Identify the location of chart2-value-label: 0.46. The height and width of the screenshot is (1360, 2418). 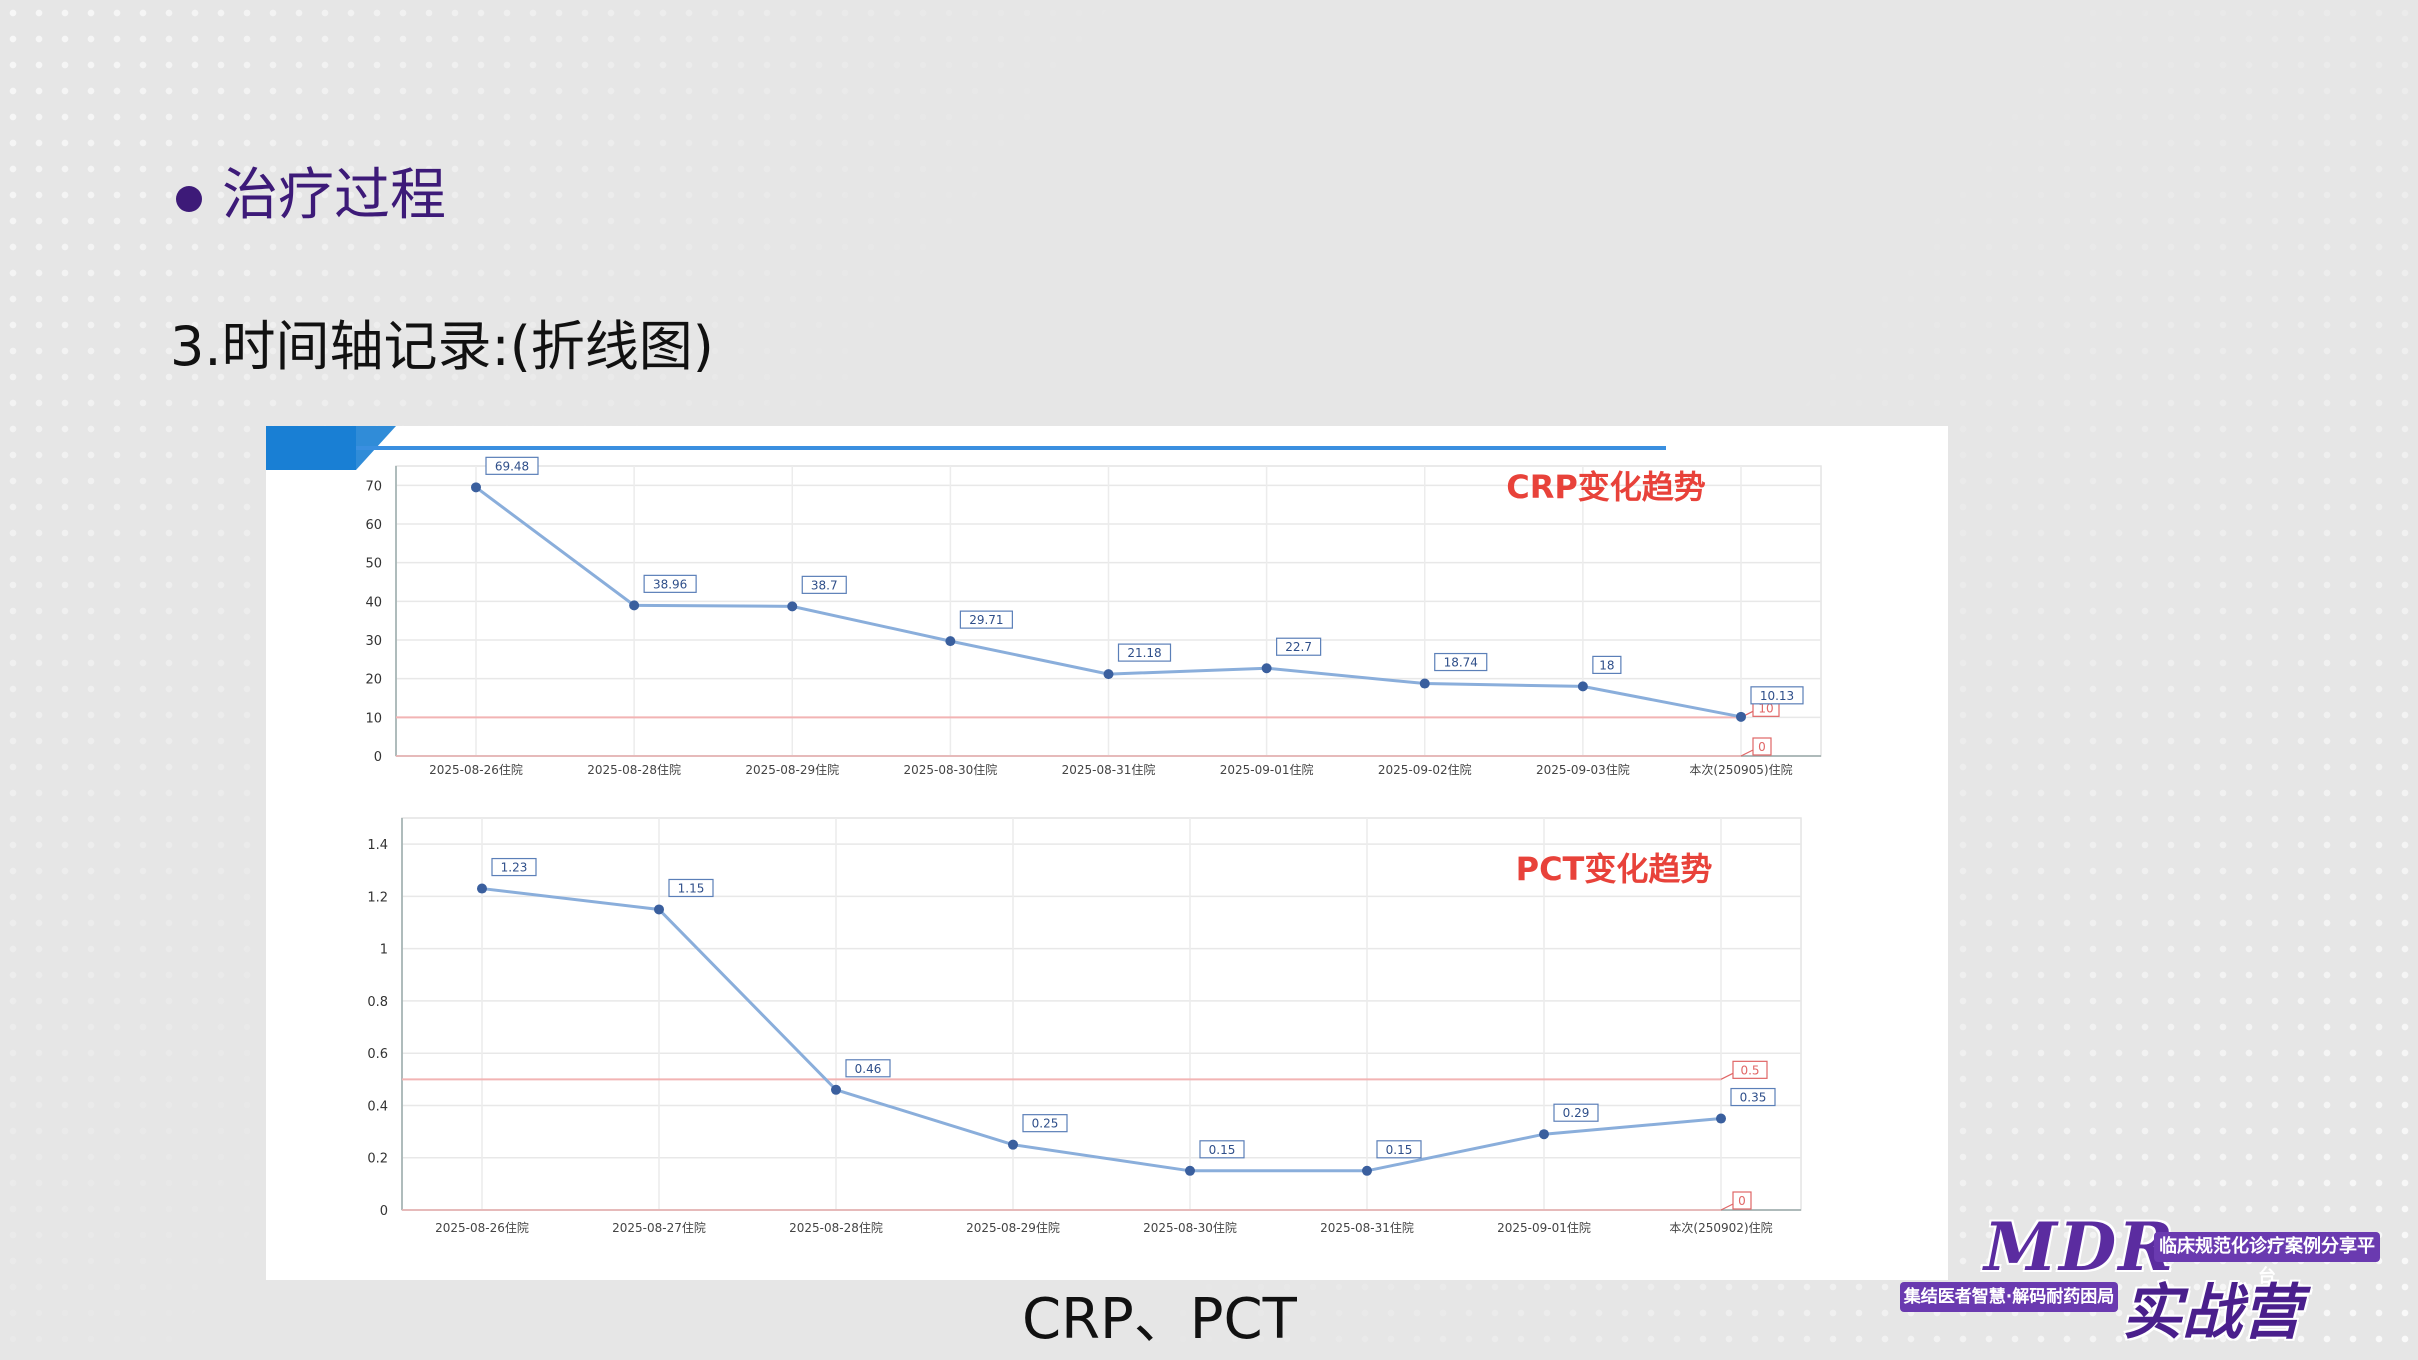
(868, 1069).